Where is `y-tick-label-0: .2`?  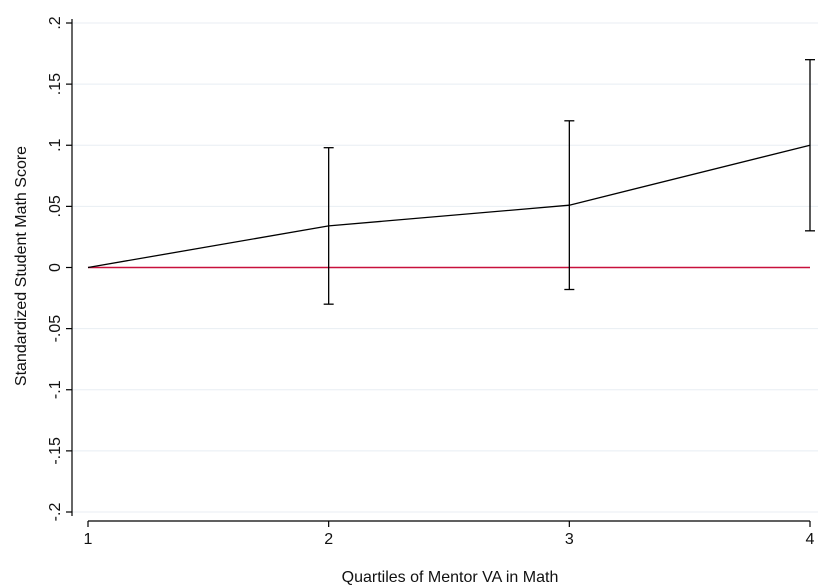
y-tick-label-0: .2 is located at coordinates (55, 22).